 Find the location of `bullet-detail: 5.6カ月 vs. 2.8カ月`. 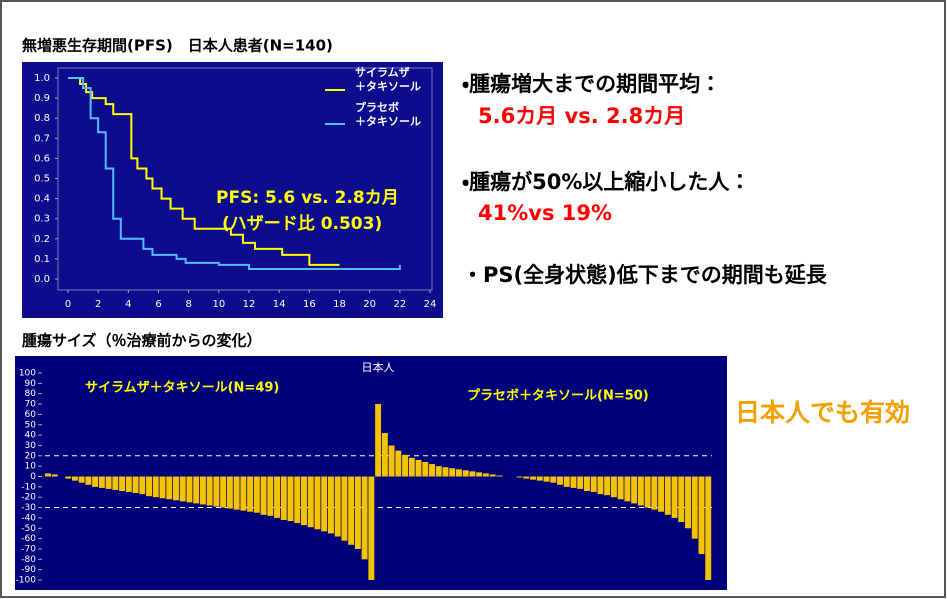

bullet-detail: 5.6カ月 vs. 2.8カ月 is located at coordinates (581, 116).